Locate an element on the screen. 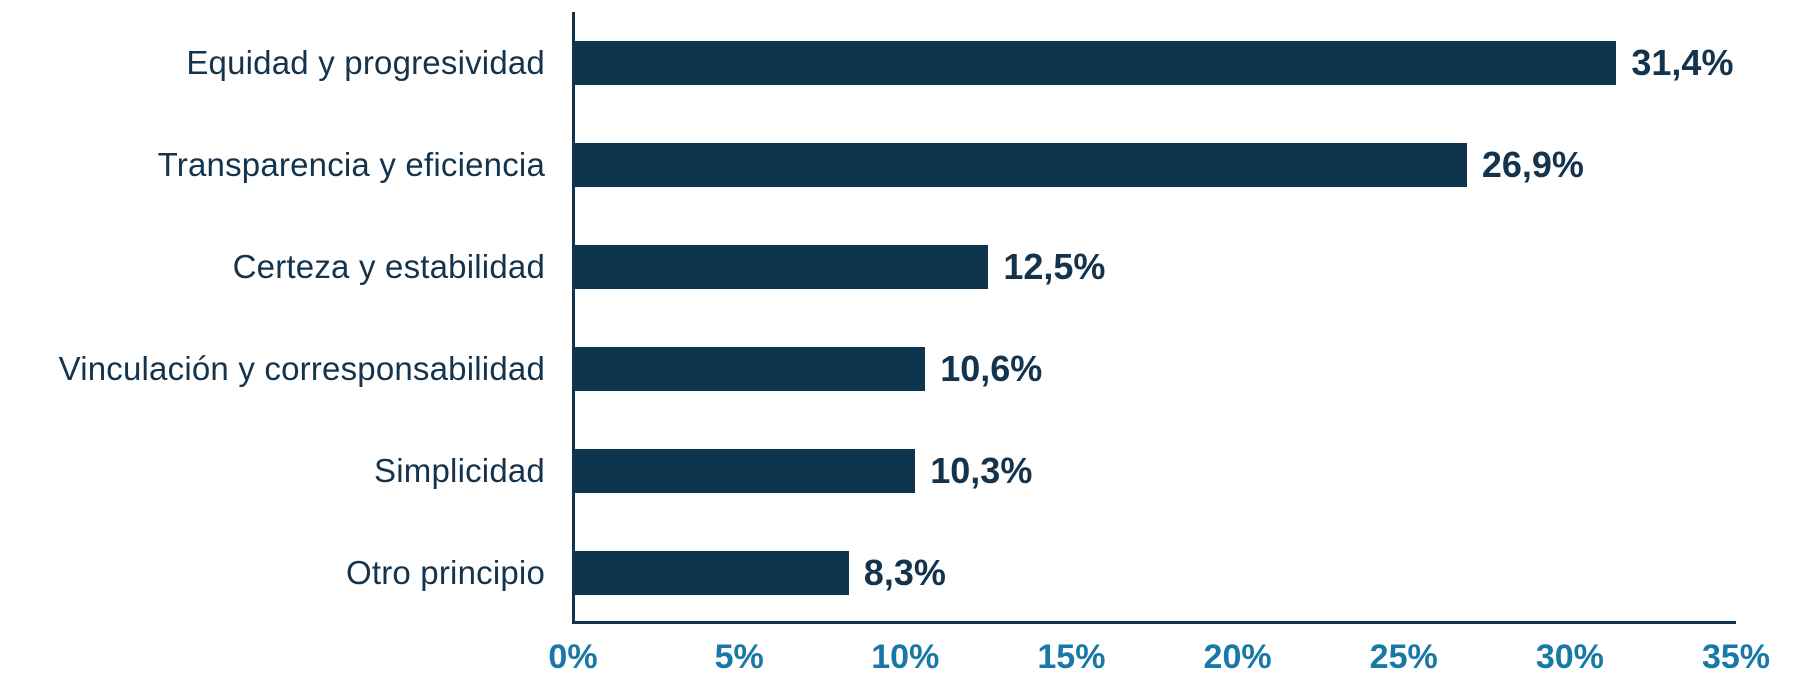 The image size is (1804, 688). x-axis-line is located at coordinates (1154, 622).